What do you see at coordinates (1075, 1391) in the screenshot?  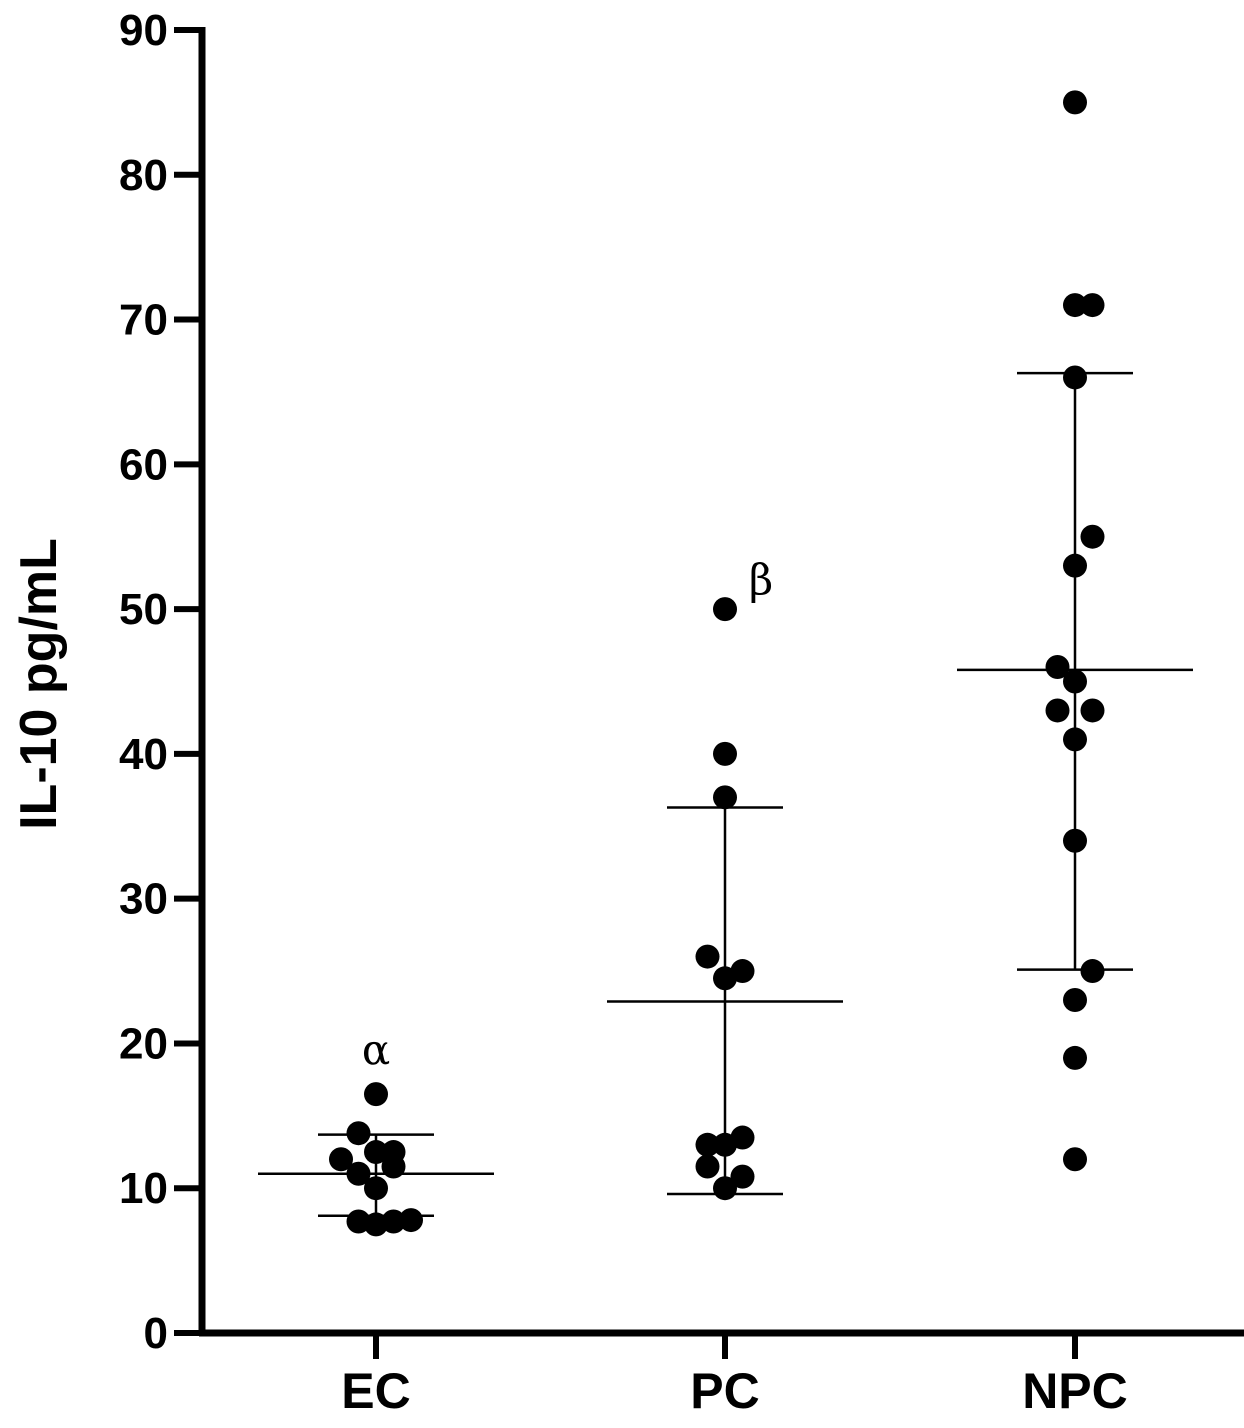 I see `x-category-label: NPC` at bounding box center [1075, 1391].